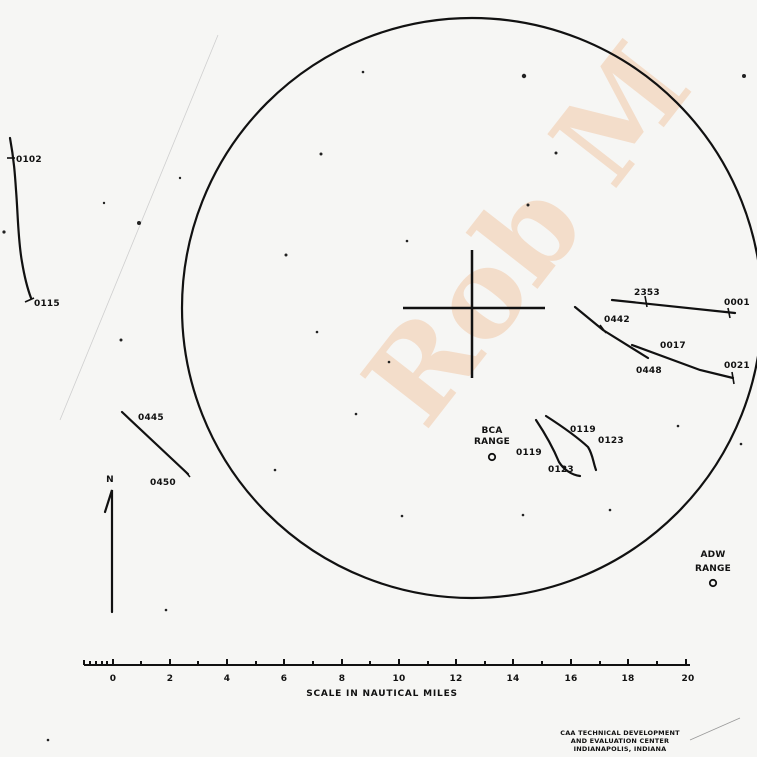  What do you see at coordinates (47, 304) in the screenshot?
I see `label-0115: 0115` at bounding box center [47, 304].